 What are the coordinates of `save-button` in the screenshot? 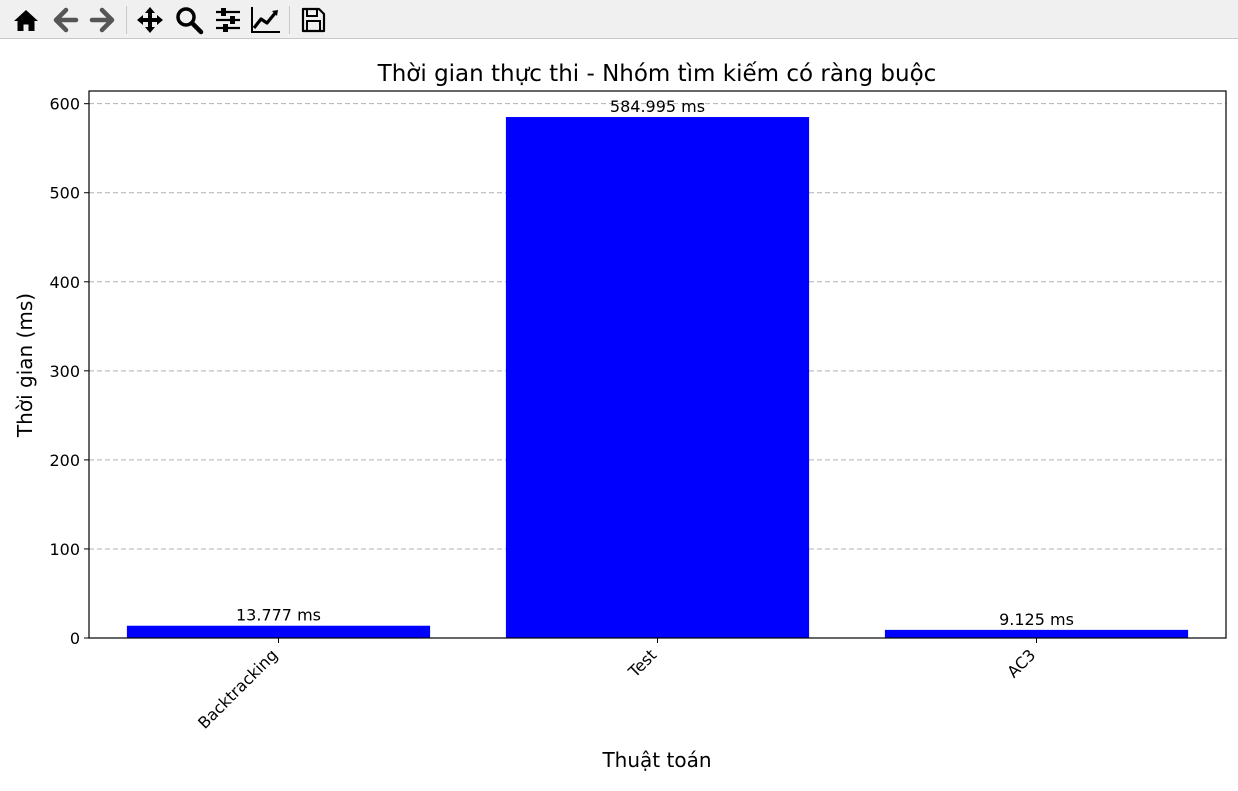 It's located at (313, 20).